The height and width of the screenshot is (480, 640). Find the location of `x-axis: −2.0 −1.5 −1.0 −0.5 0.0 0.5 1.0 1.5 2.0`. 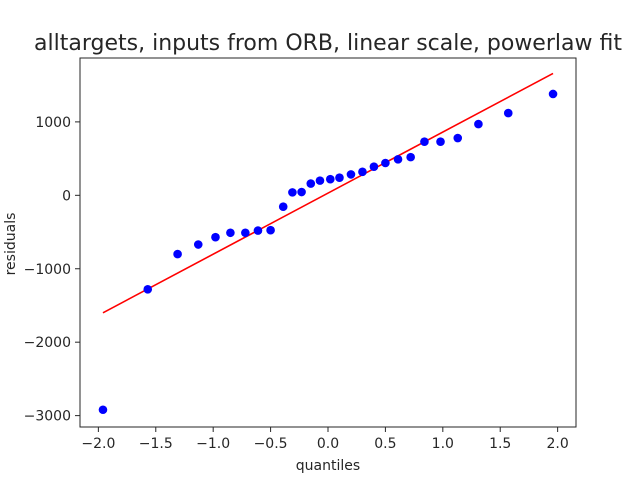

x-axis: −2.0 −1.5 −1.0 −0.5 0.0 0.5 1.0 1.5 2.0 is located at coordinates (325, 439).